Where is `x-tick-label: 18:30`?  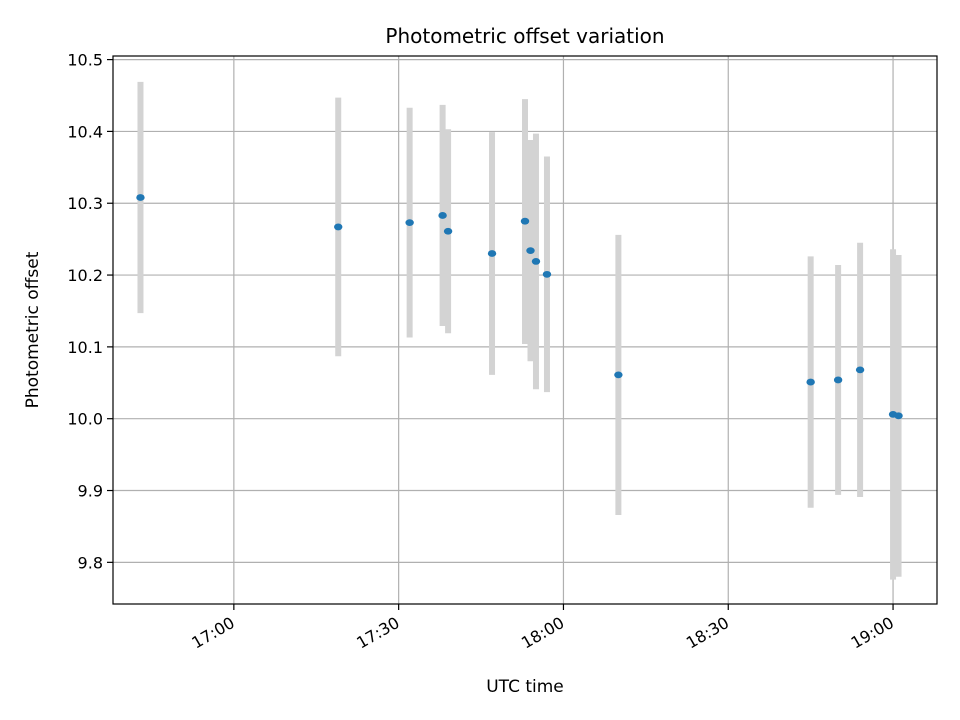 x-tick-label: 18:30 is located at coordinates (707, 633).